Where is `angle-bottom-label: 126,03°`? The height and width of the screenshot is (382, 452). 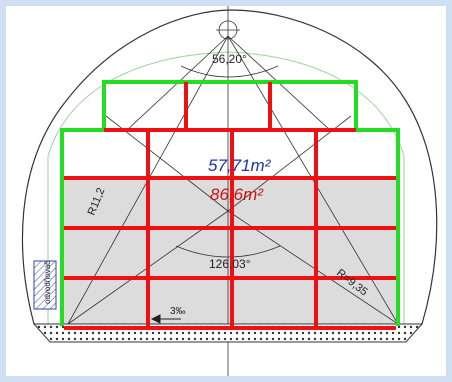 angle-bottom-label: 126,03° is located at coordinates (230, 264).